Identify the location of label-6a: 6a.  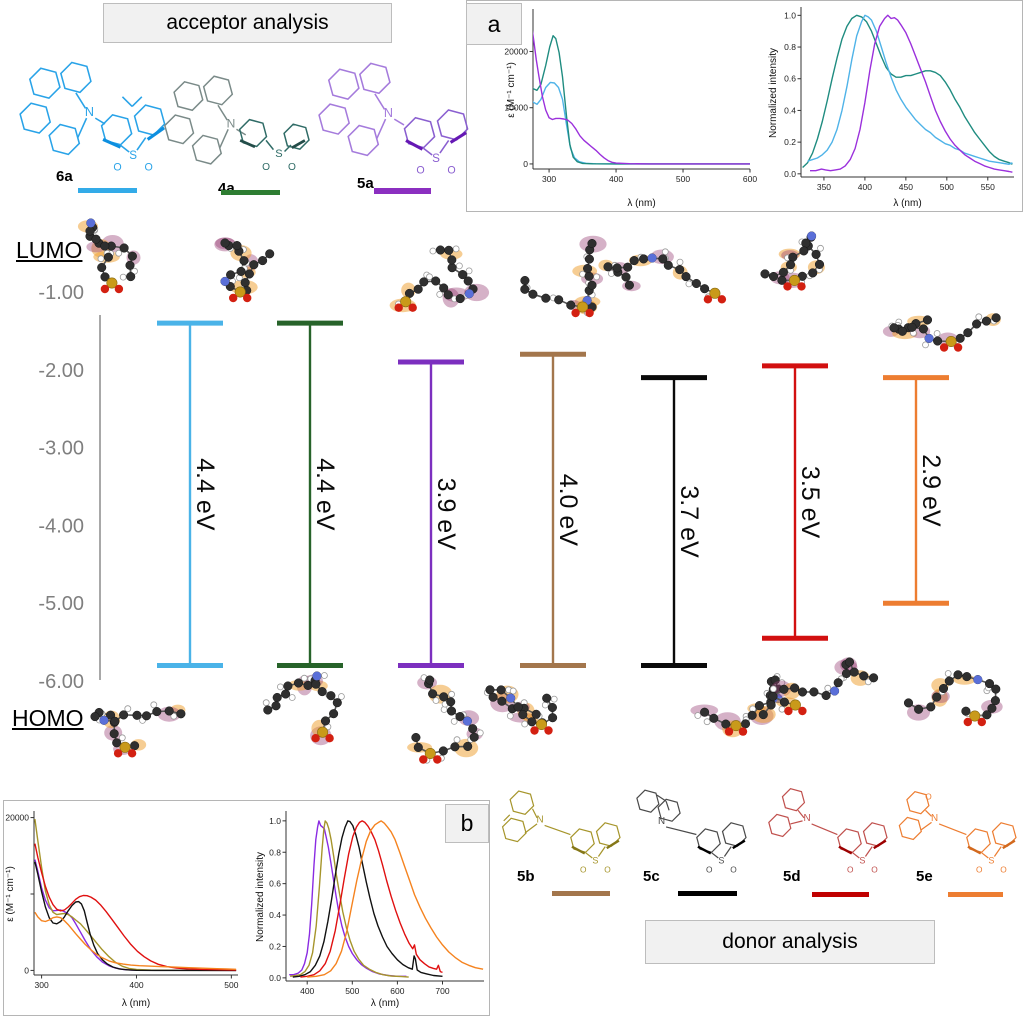
(64, 176).